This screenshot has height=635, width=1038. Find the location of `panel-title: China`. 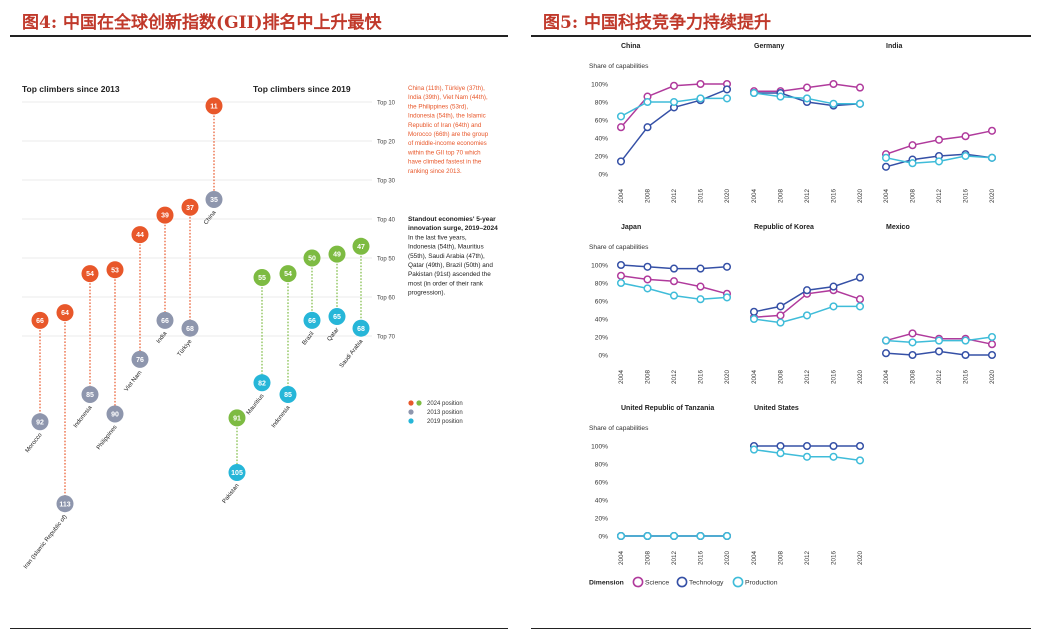

panel-title: China is located at coordinates (631, 46).